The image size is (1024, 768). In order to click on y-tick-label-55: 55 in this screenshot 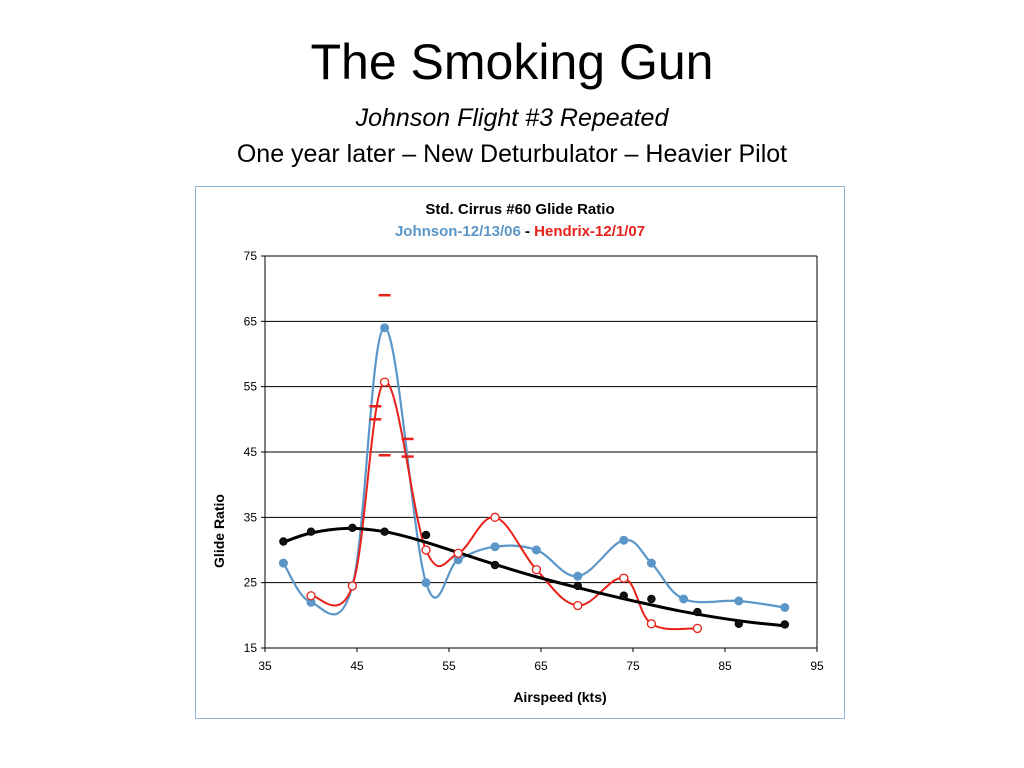, I will do `click(251, 387)`.